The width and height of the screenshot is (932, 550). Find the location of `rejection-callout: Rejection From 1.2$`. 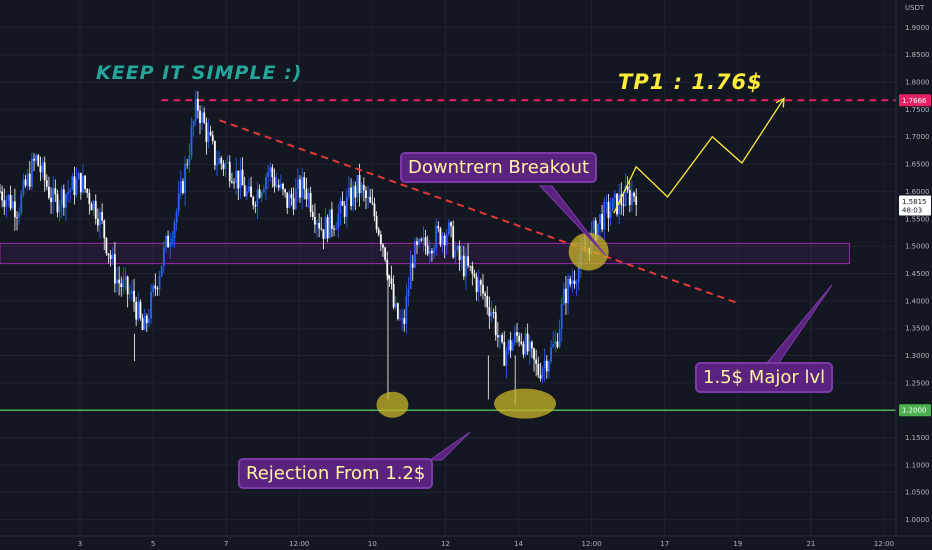

rejection-callout: Rejection From 1.2$ is located at coordinates (336, 473).